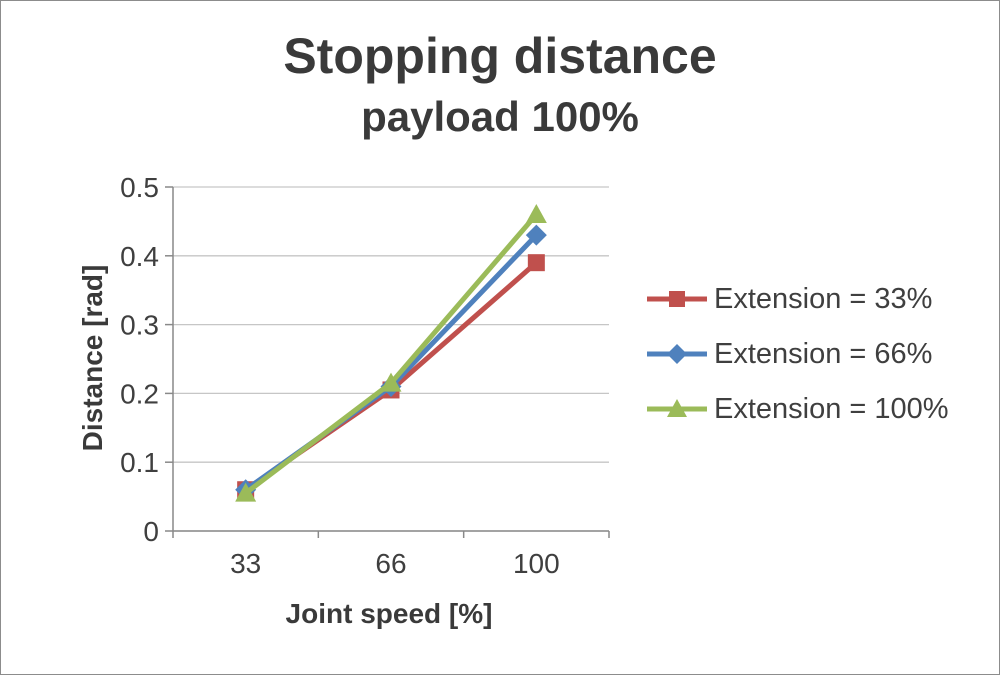 The image size is (1000, 675). Describe the element at coordinates (390, 563) in the screenshot. I see `svg-text: 66` at that location.